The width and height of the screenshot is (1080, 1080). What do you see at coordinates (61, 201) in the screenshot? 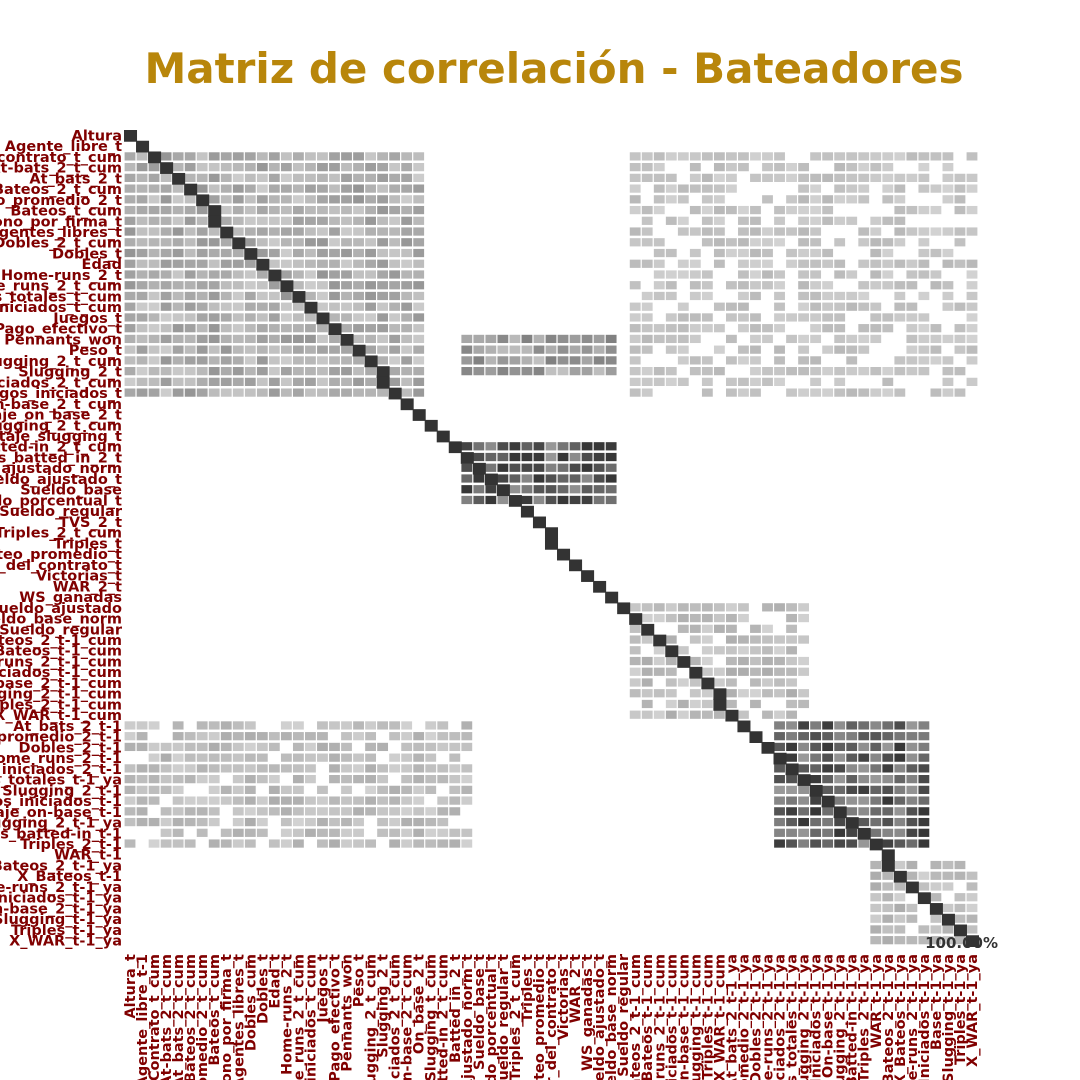
I see `row-label: Bateo_promedio_2_t` at bounding box center [61, 201].